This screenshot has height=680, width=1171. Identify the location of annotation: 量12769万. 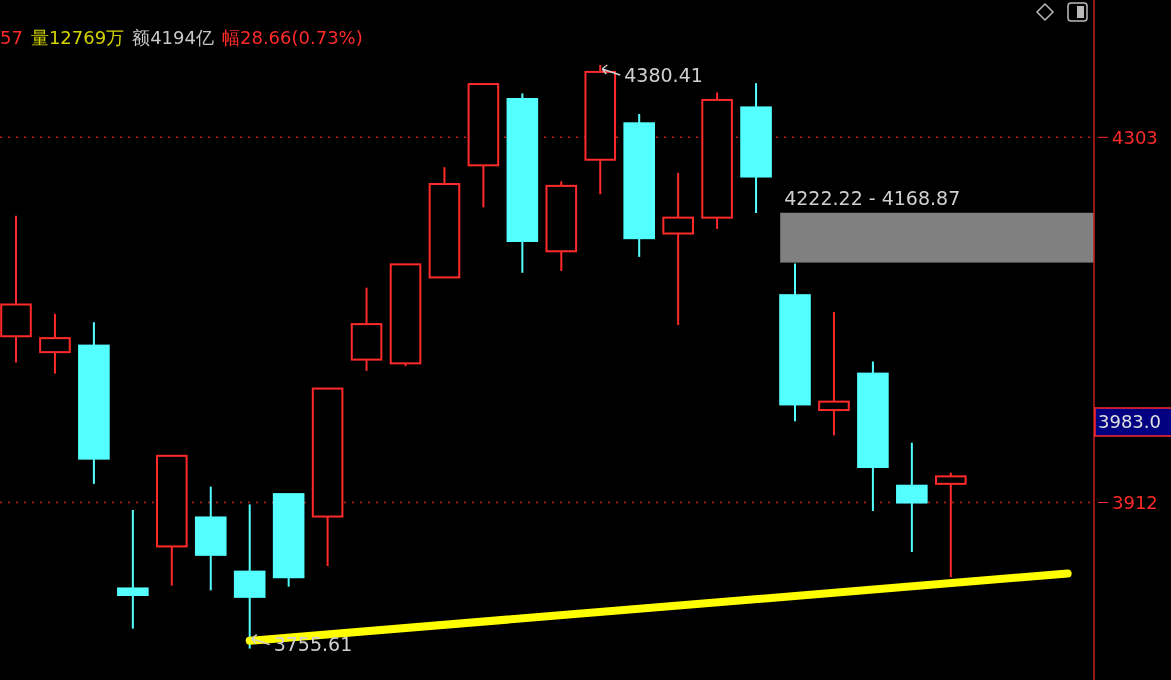
(77, 38).